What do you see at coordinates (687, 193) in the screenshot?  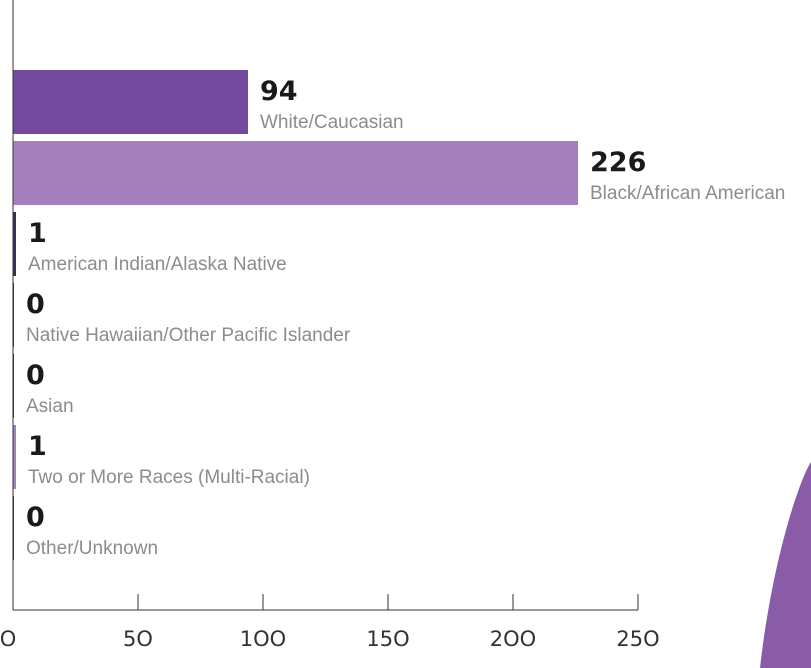 I see `category-label: Black/African American` at bounding box center [687, 193].